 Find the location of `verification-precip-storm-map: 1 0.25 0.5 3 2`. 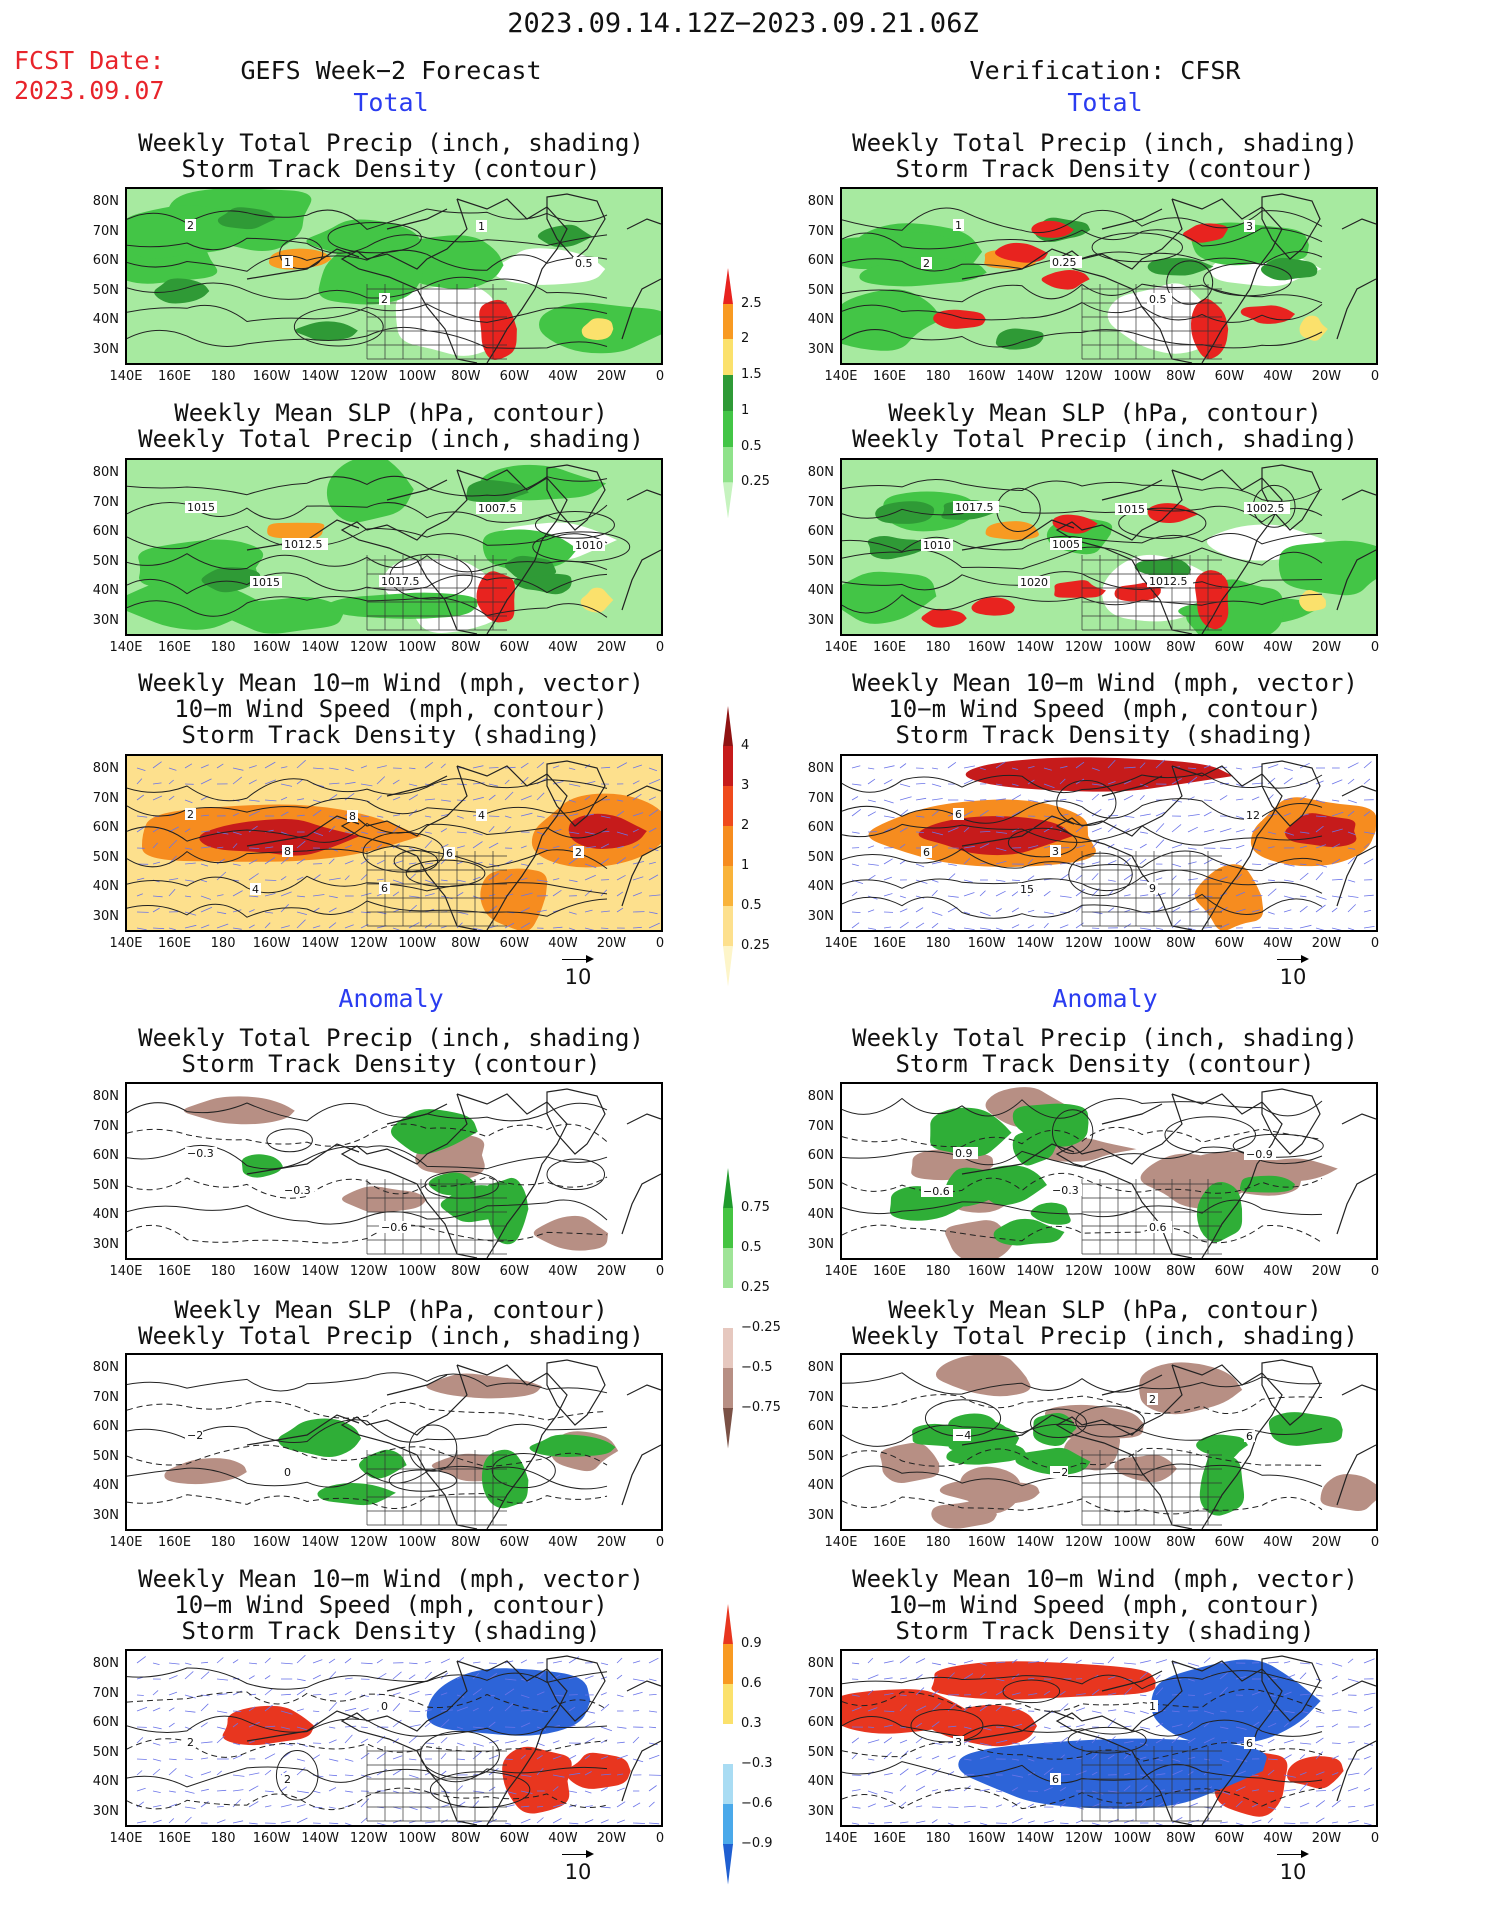

verification-precip-storm-map: 1 0.25 0.5 3 2 is located at coordinates (1109, 276).